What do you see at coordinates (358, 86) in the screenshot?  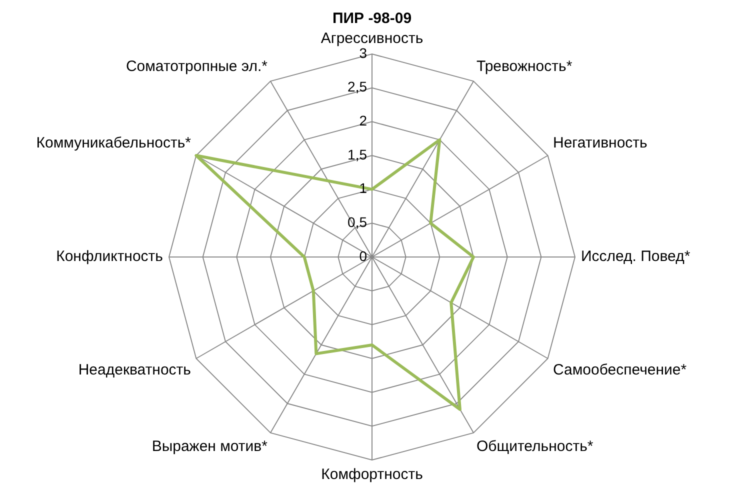 I see `y-tick-label: 2,5` at bounding box center [358, 86].